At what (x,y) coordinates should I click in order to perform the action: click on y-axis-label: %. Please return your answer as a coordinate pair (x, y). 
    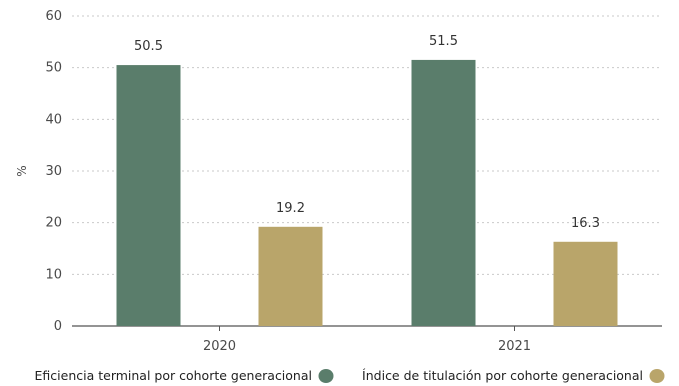
    Looking at the image, I should click on (22, 170).